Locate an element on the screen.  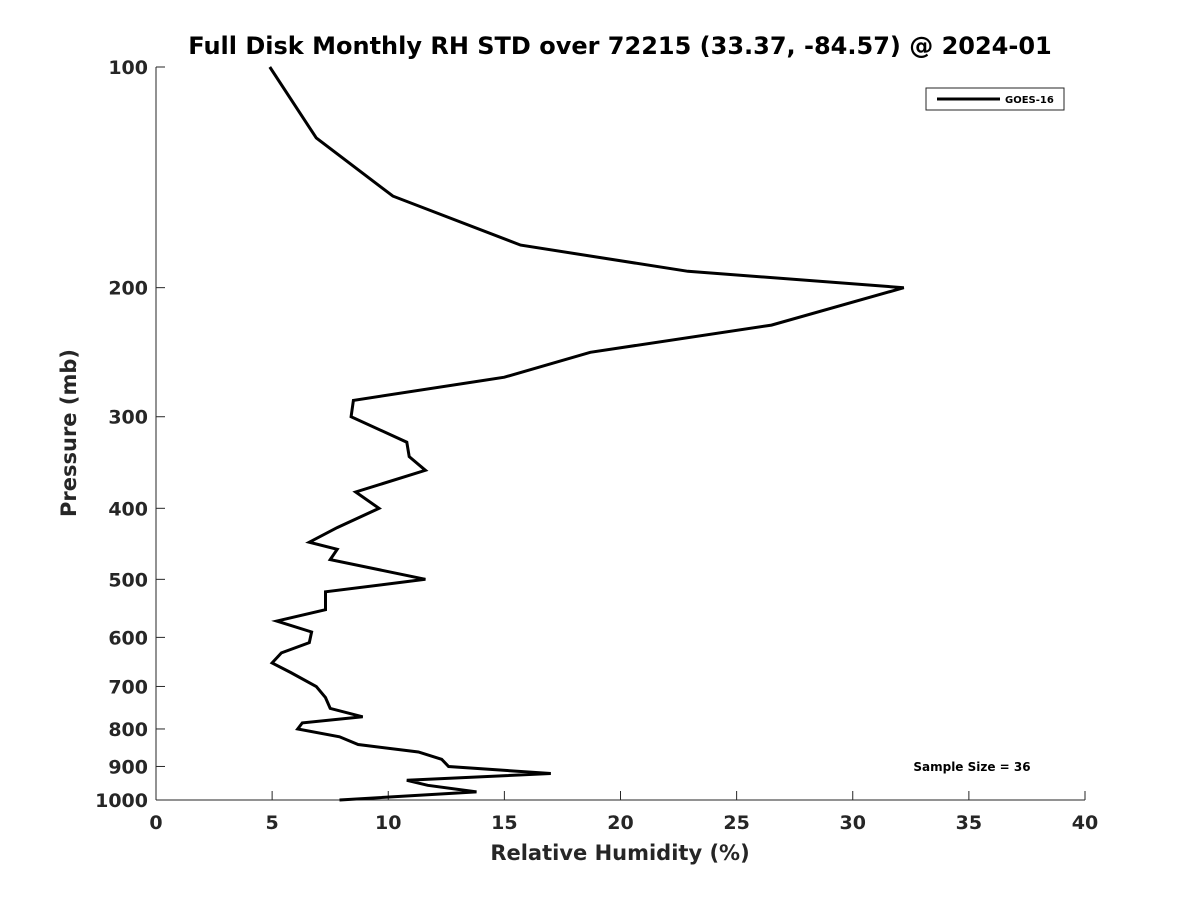
y-tick-label: 1000 is located at coordinates (121, 801).